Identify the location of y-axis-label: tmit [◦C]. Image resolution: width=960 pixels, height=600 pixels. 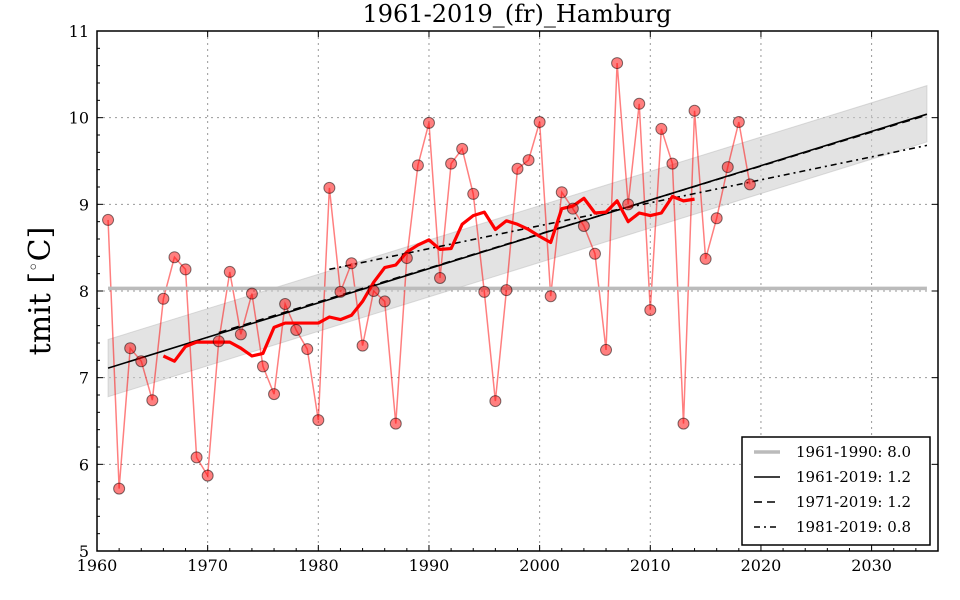
(40, 291).